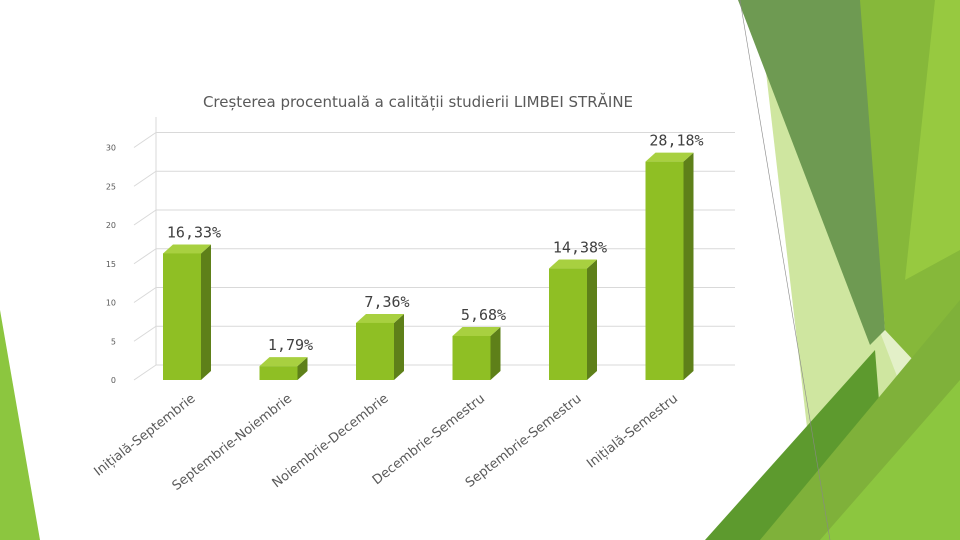  What do you see at coordinates (111, 225) in the screenshot?
I see `y-tick-label: 20` at bounding box center [111, 225].